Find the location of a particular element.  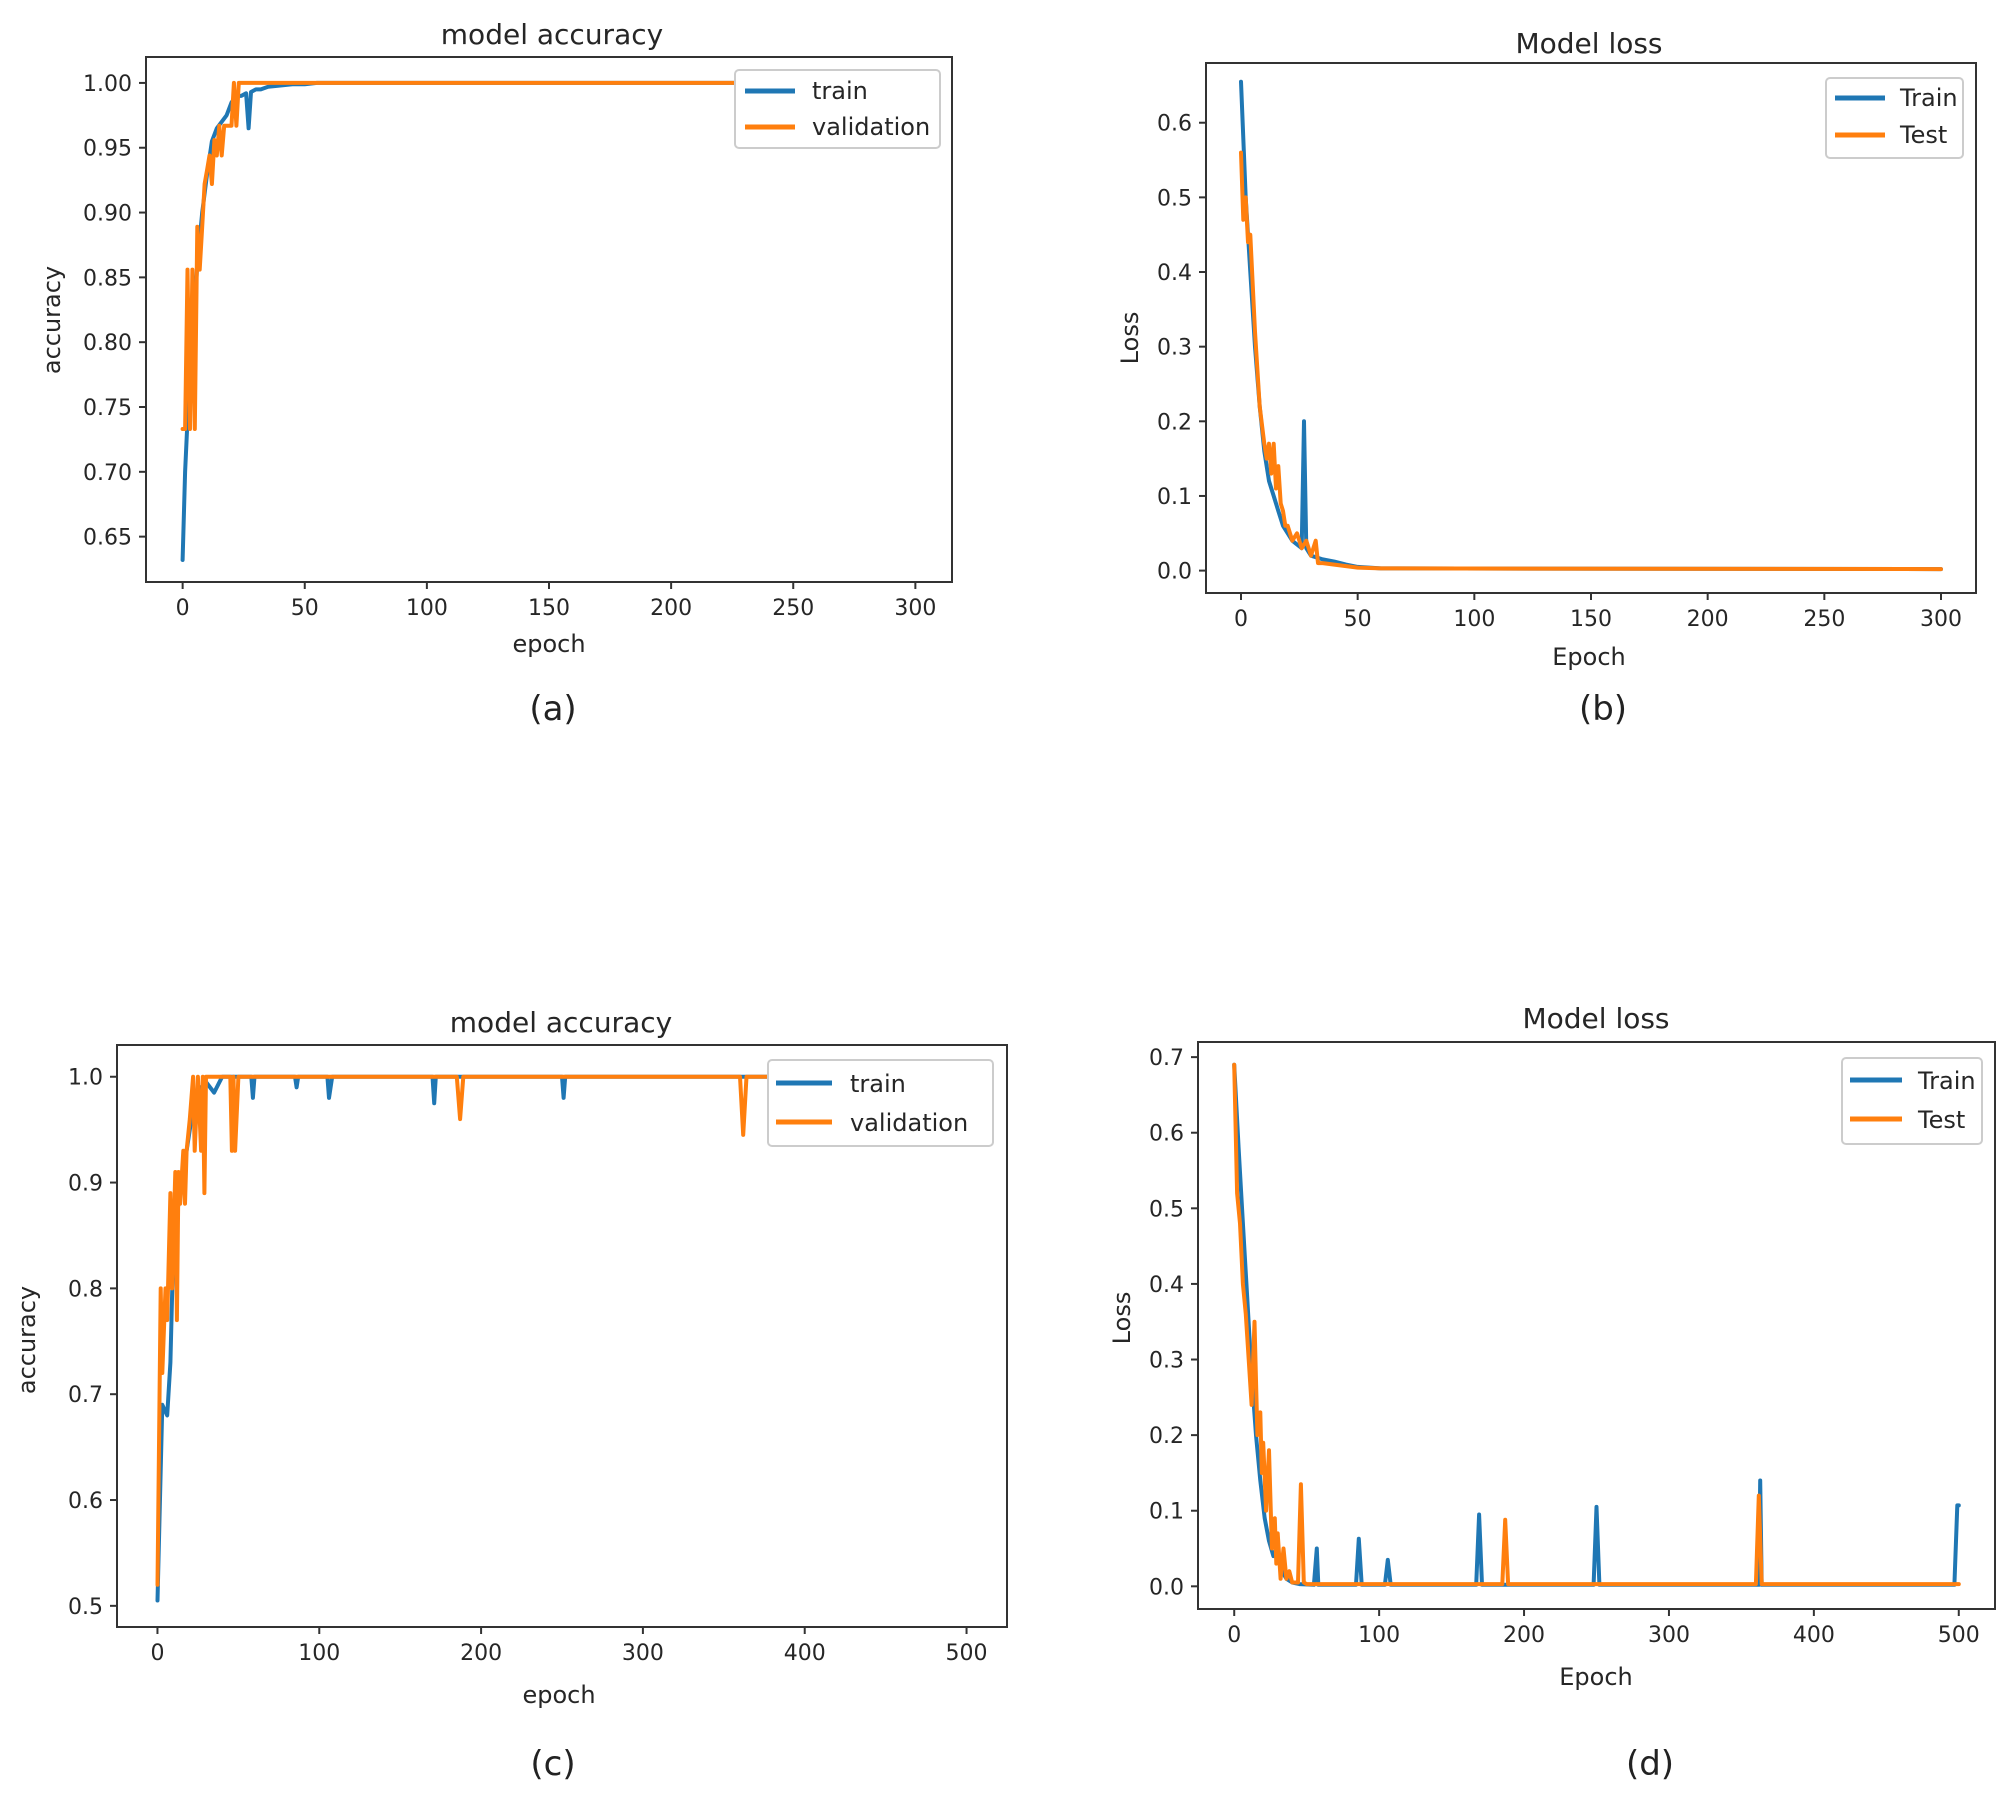

panel-d-ylabel: Loss is located at coordinates (1122, 1318).